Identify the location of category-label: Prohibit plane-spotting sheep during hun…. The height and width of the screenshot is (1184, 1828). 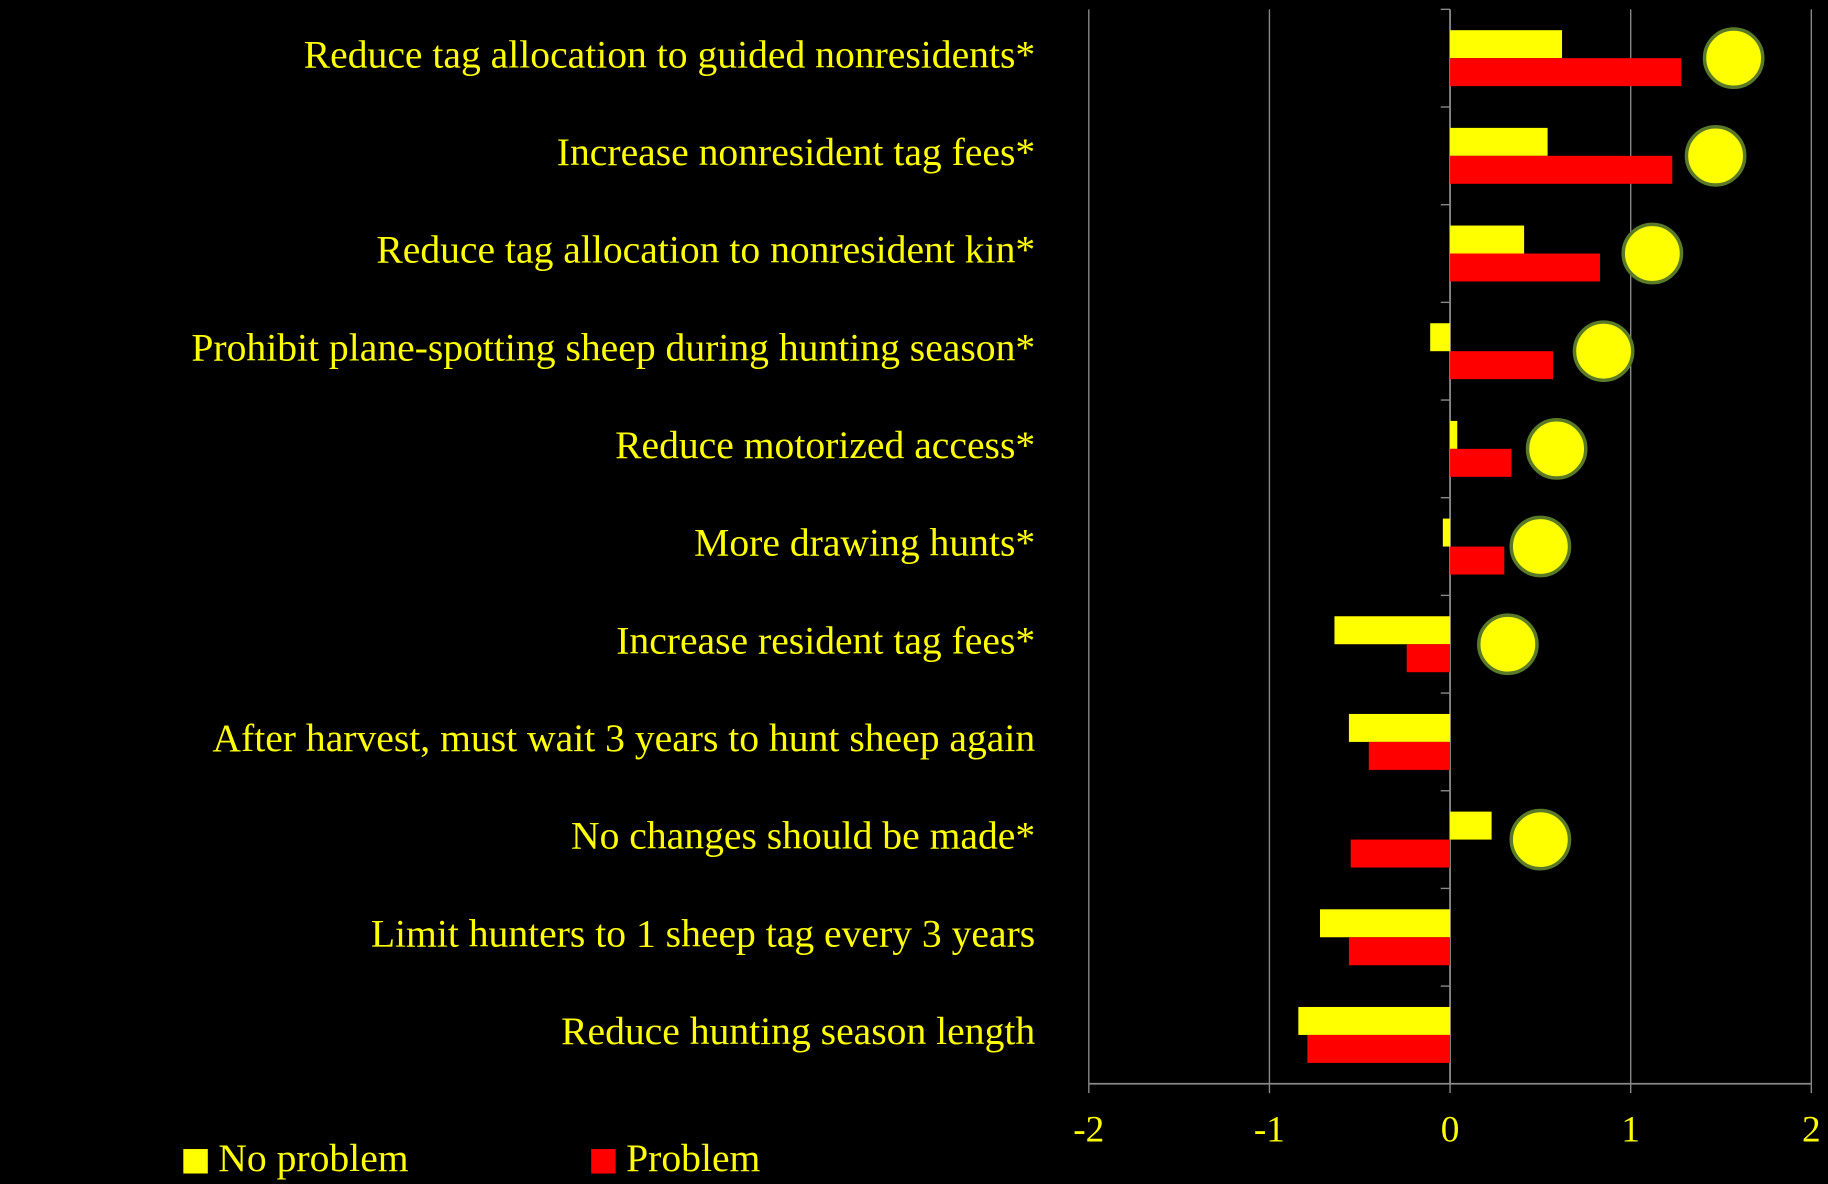
(613, 347).